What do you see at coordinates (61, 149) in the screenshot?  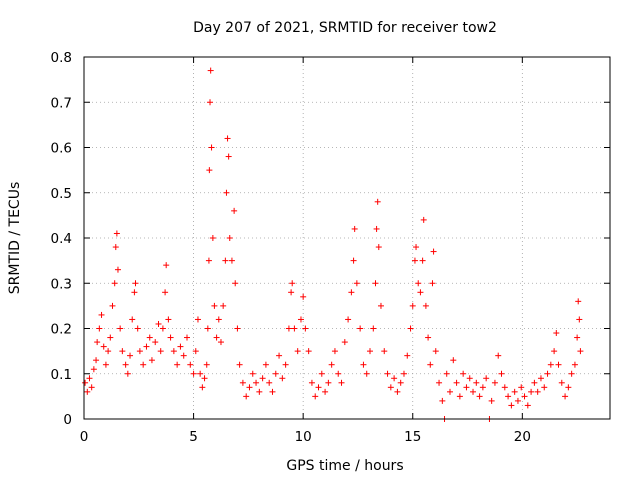 I see `y-tick-label: 0.6` at bounding box center [61, 149].